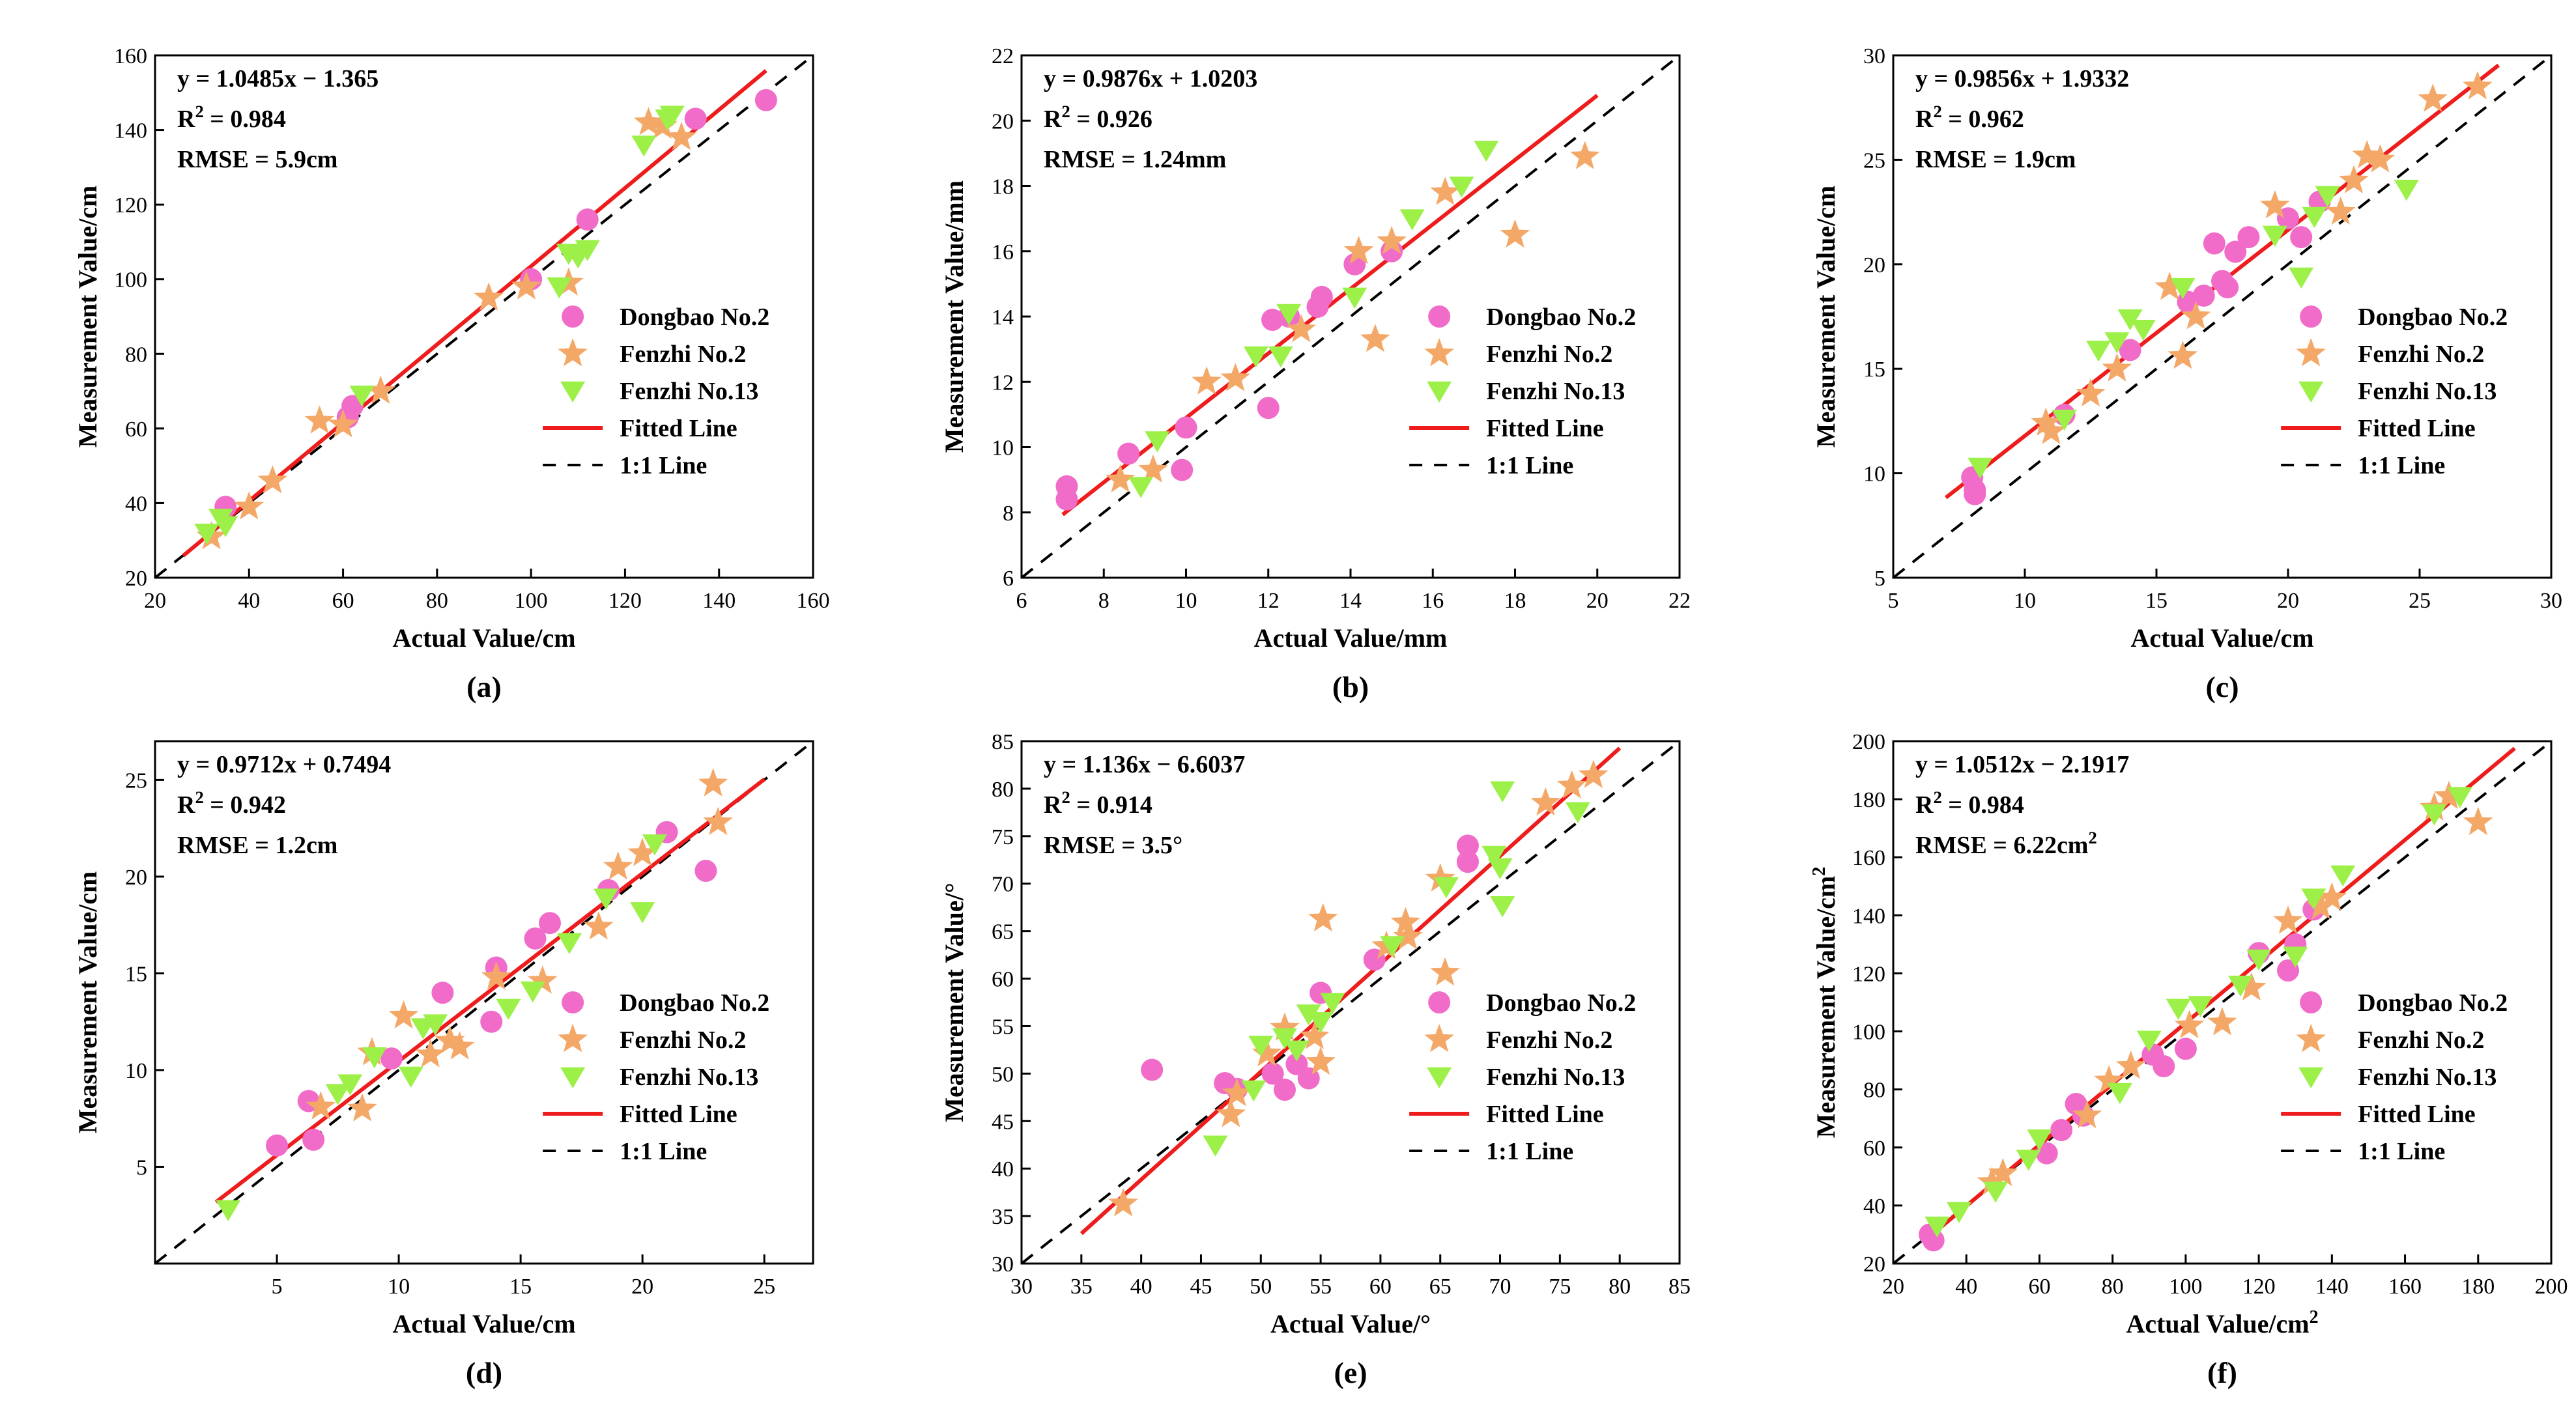 This screenshot has width=2576, height=1414. Describe the element at coordinates (130, 280) in the screenshot. I see `y-tick-label: 100` at that location.